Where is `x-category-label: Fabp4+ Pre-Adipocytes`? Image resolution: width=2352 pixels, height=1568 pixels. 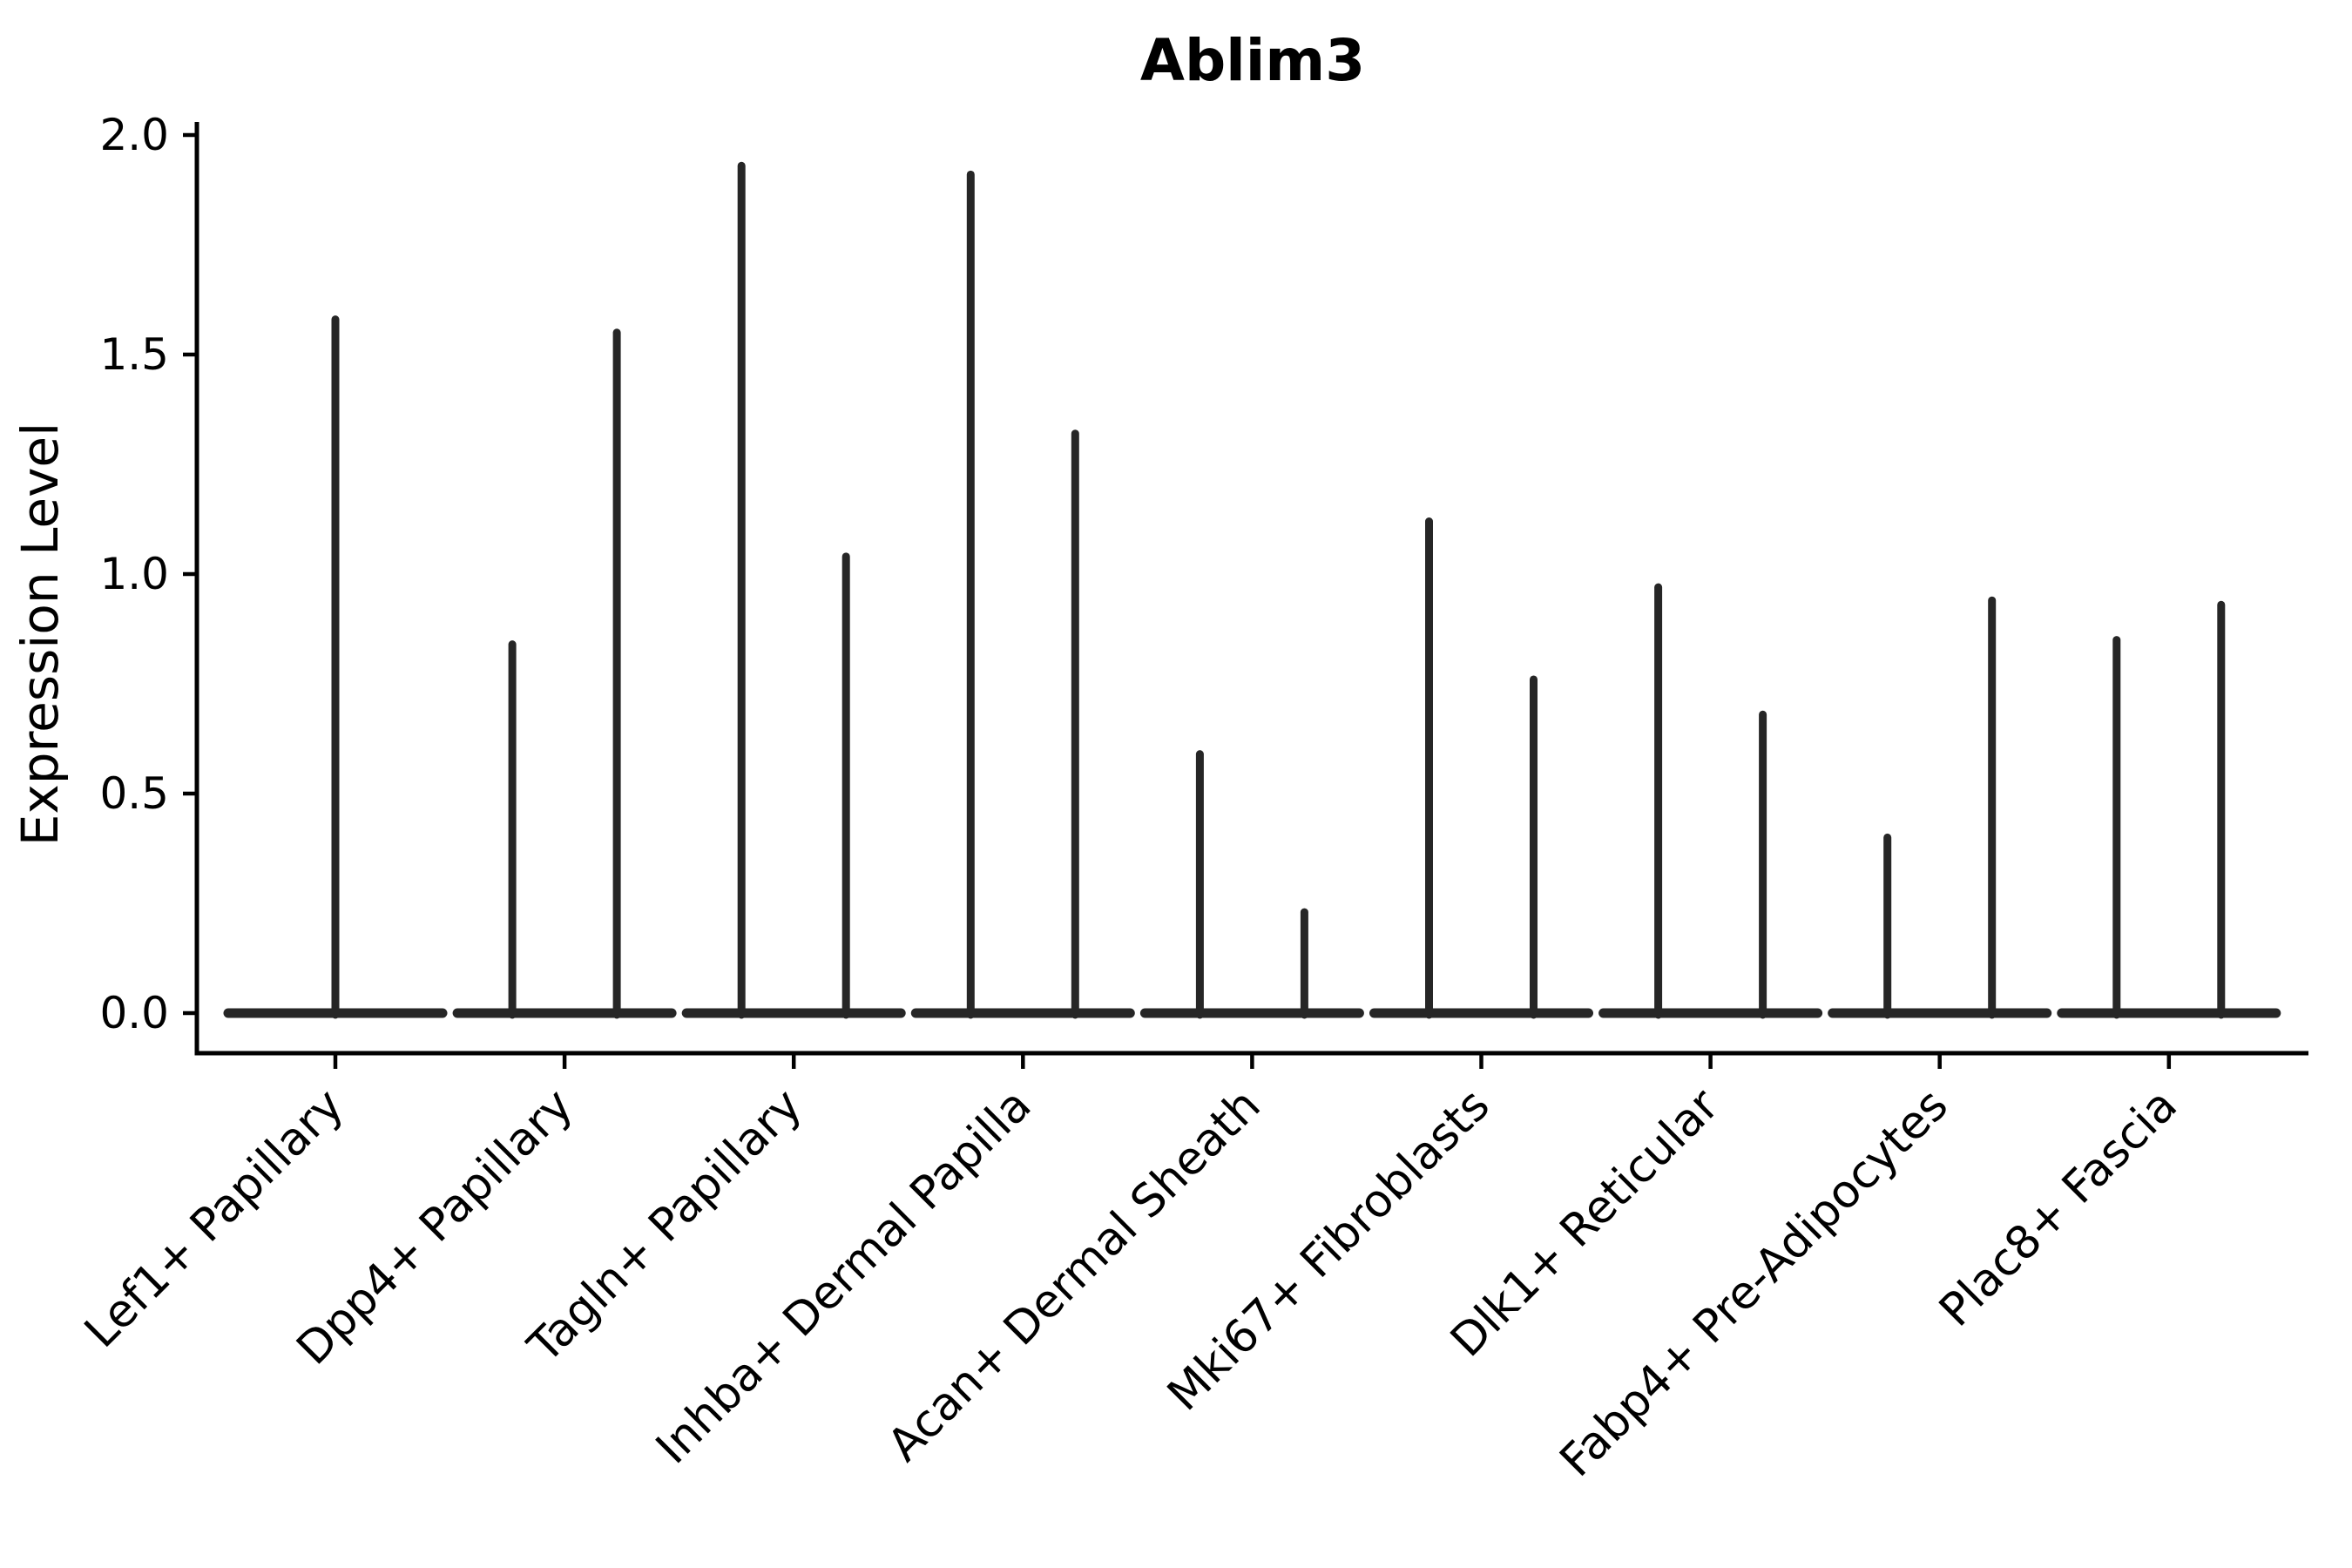 x-category-label: Fabp4+ Pre-Adipocytes is located at coordinates (1754, 1283).